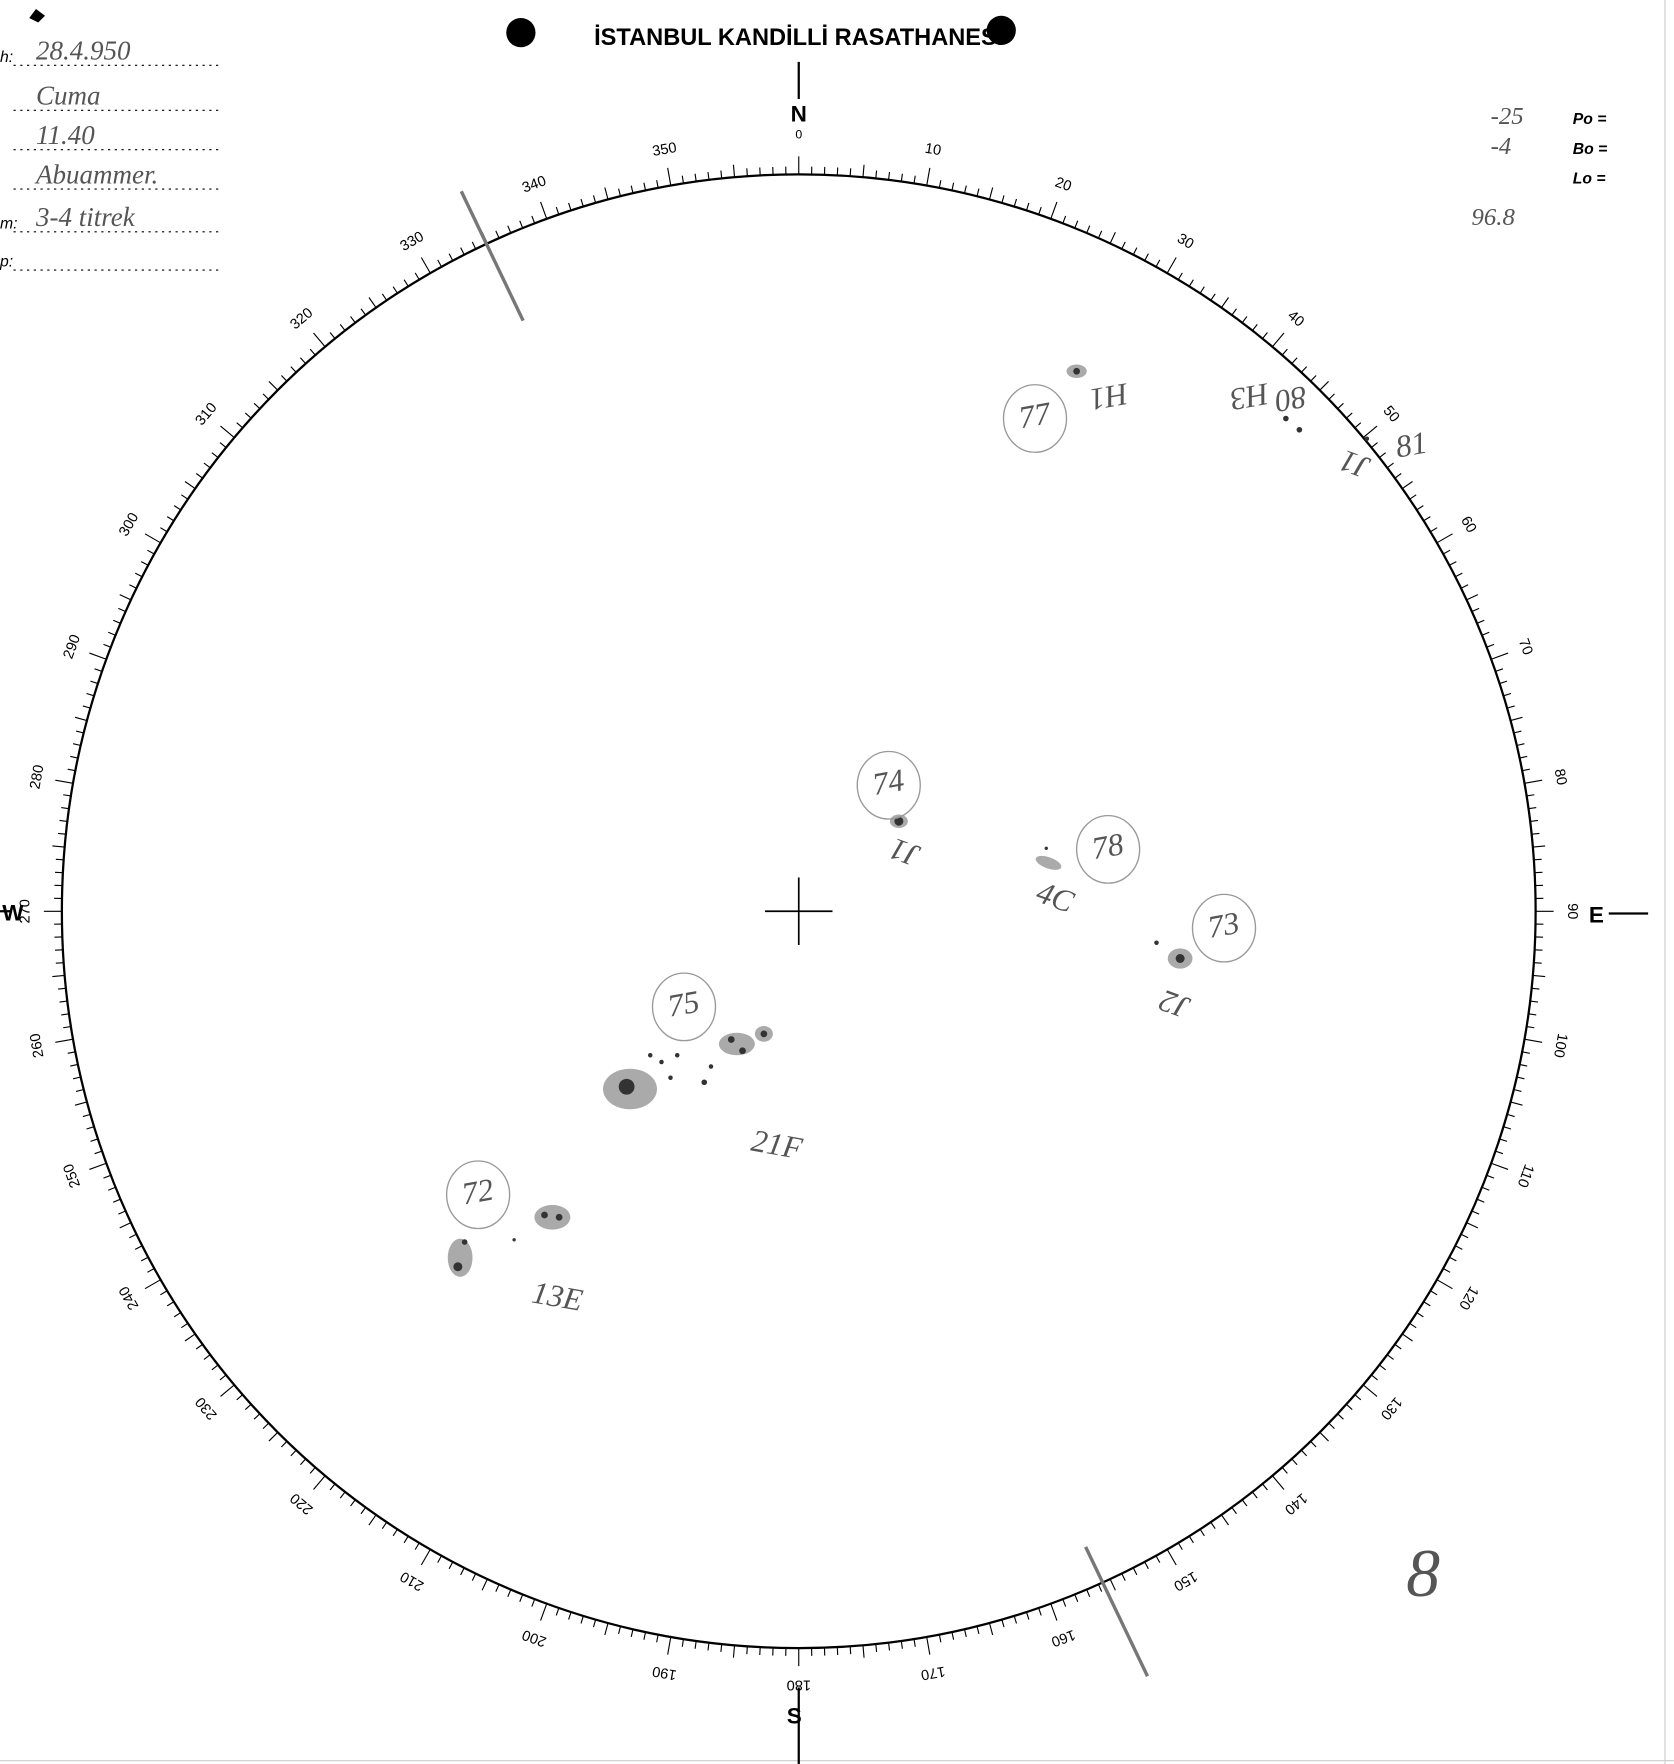 Image resolution: width=1674 pixels, height=1764 pixels. Describe the element at coordinates (1107, 846) in the screenshot. I see `group-label: 78` at that location.